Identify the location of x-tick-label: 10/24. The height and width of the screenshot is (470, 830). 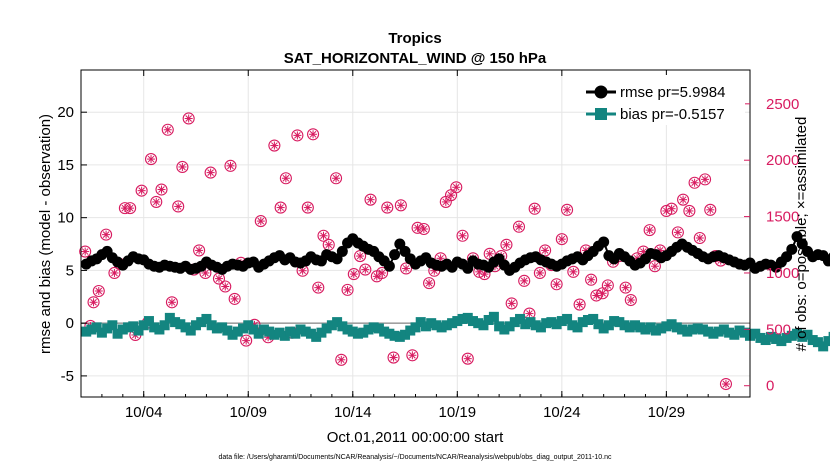
(562, 412).